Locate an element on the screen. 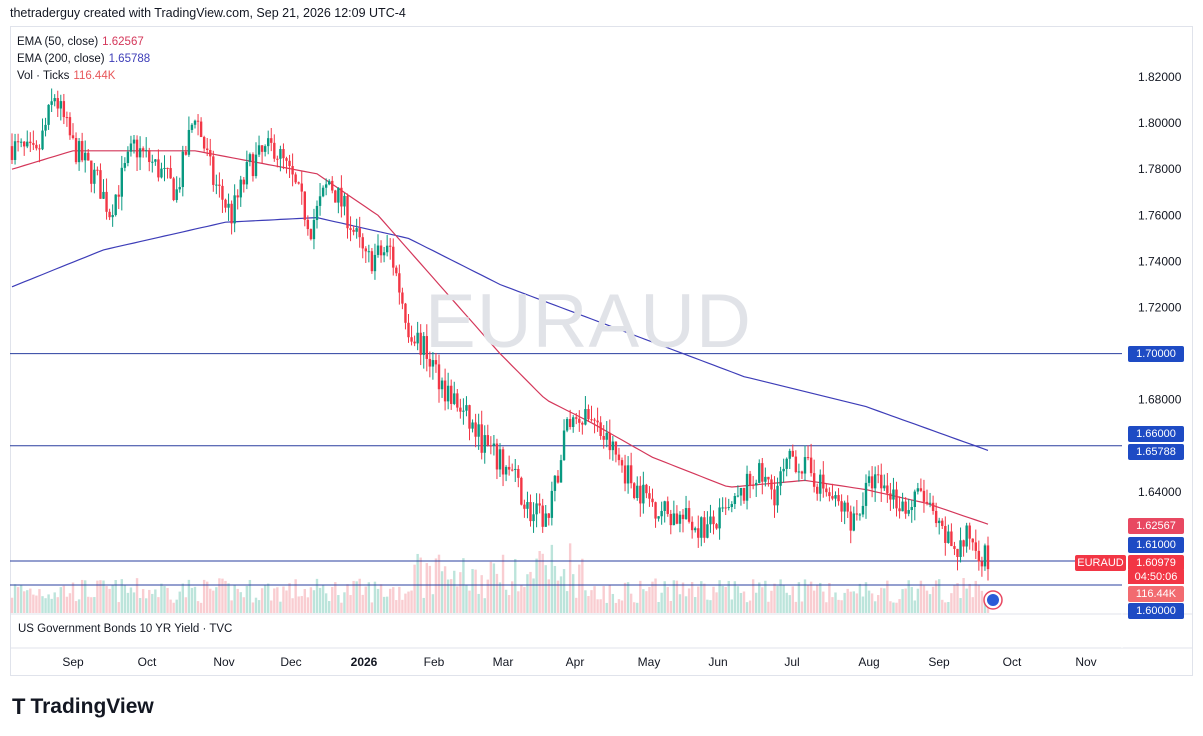  legend-ema200: EMA (200, close) 1.65788 is located at coordinates (83, 59).